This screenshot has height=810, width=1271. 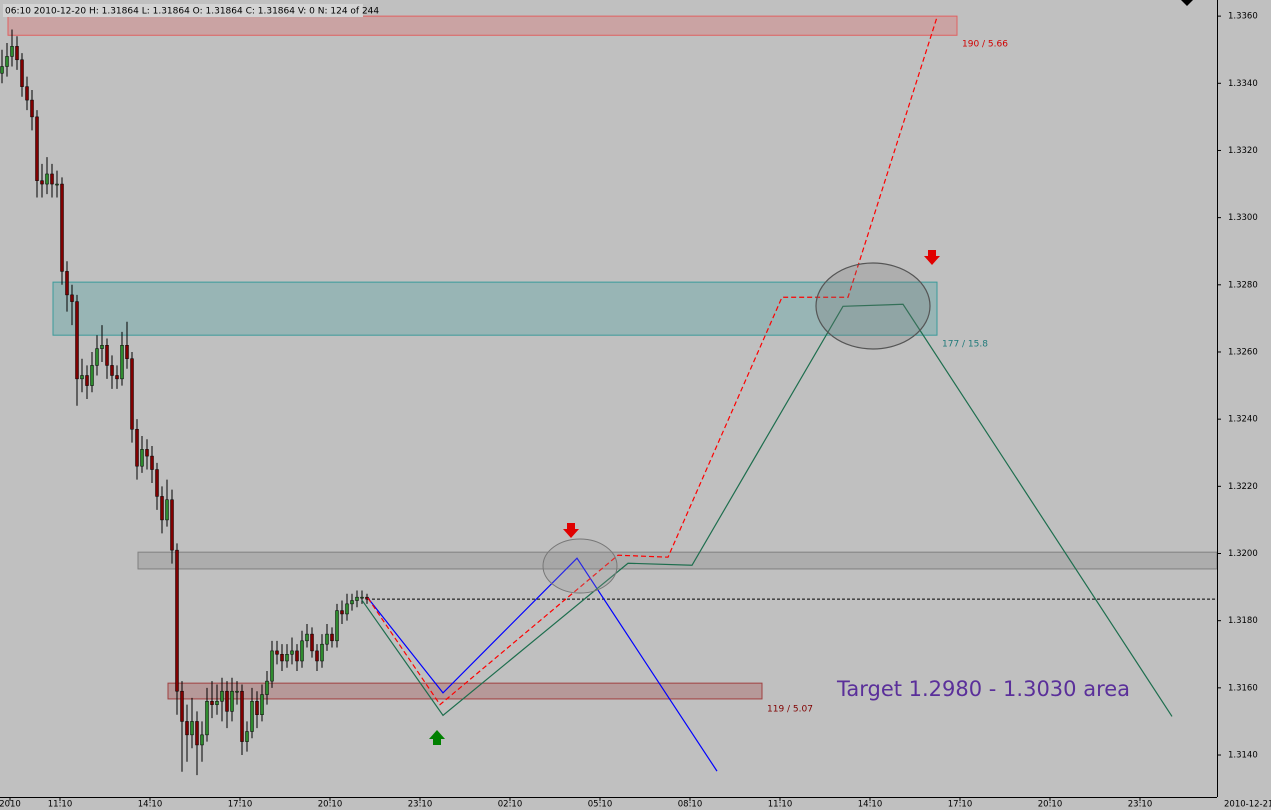 What do you see at coordinates (1247, 805) in the screenshot?
I see `end-date-label: 2010-12-21` at bounding box center [1247, 805].